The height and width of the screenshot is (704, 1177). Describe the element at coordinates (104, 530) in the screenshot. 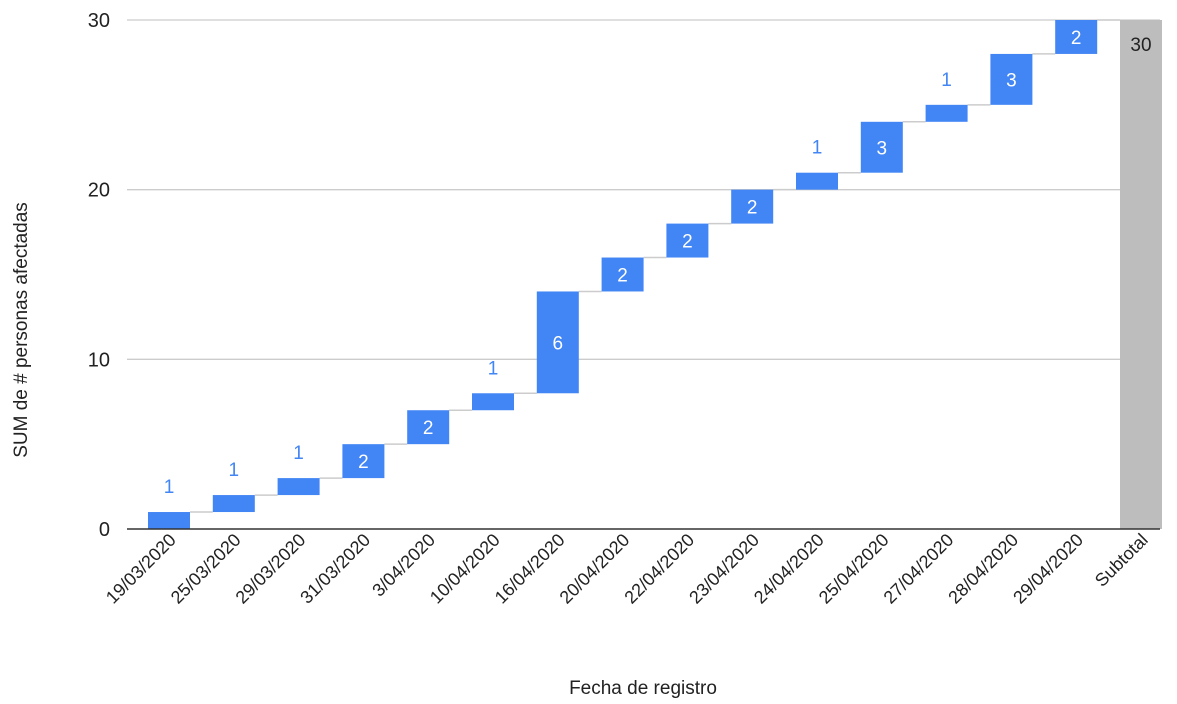

I see `y-tick-label: 0` at that location.